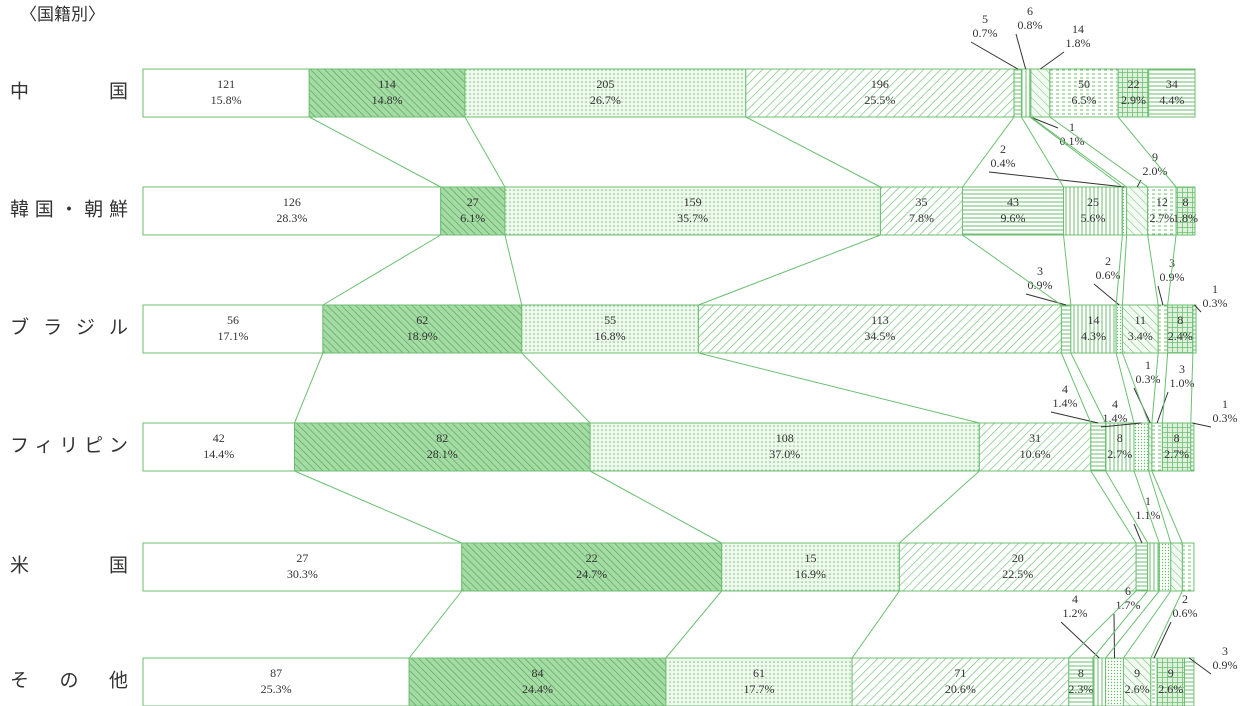 Image resolution: width=1248 pixels, height=706 pixels. I want to click on data-label: 42, so click(219, 438).